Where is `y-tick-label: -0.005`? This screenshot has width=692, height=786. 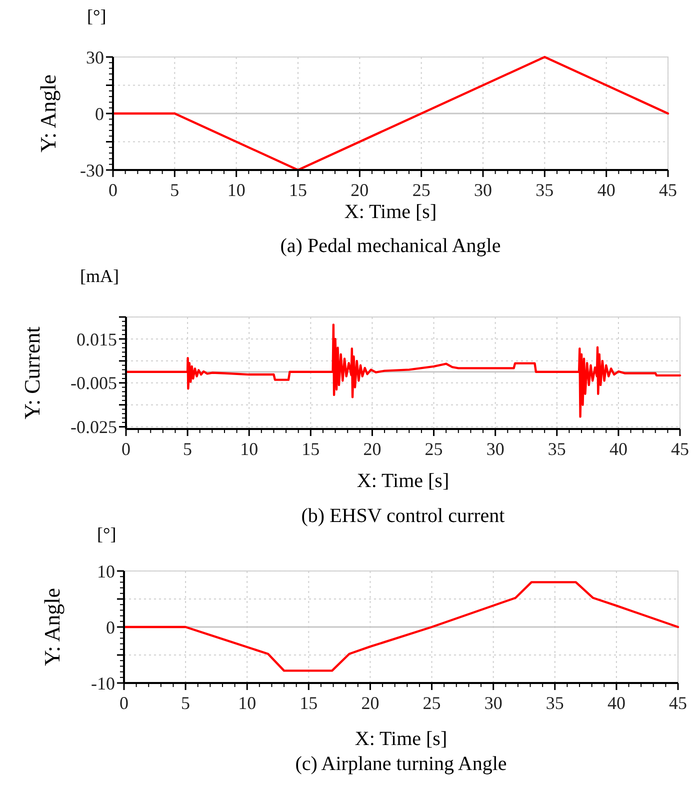
y-tick-label: -0.005 is located at coordinates (93, 383).